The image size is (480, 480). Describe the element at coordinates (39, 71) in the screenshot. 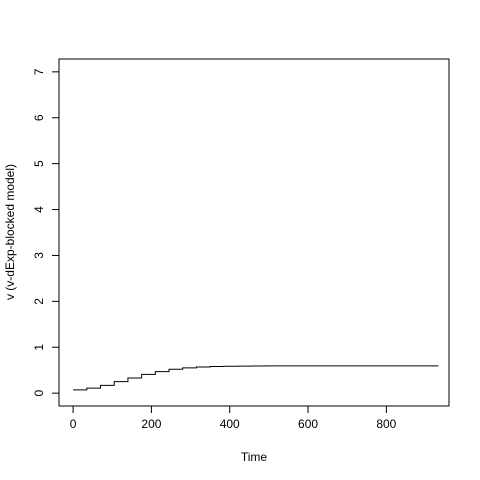

I see `y-tick-label: 7` at that location.